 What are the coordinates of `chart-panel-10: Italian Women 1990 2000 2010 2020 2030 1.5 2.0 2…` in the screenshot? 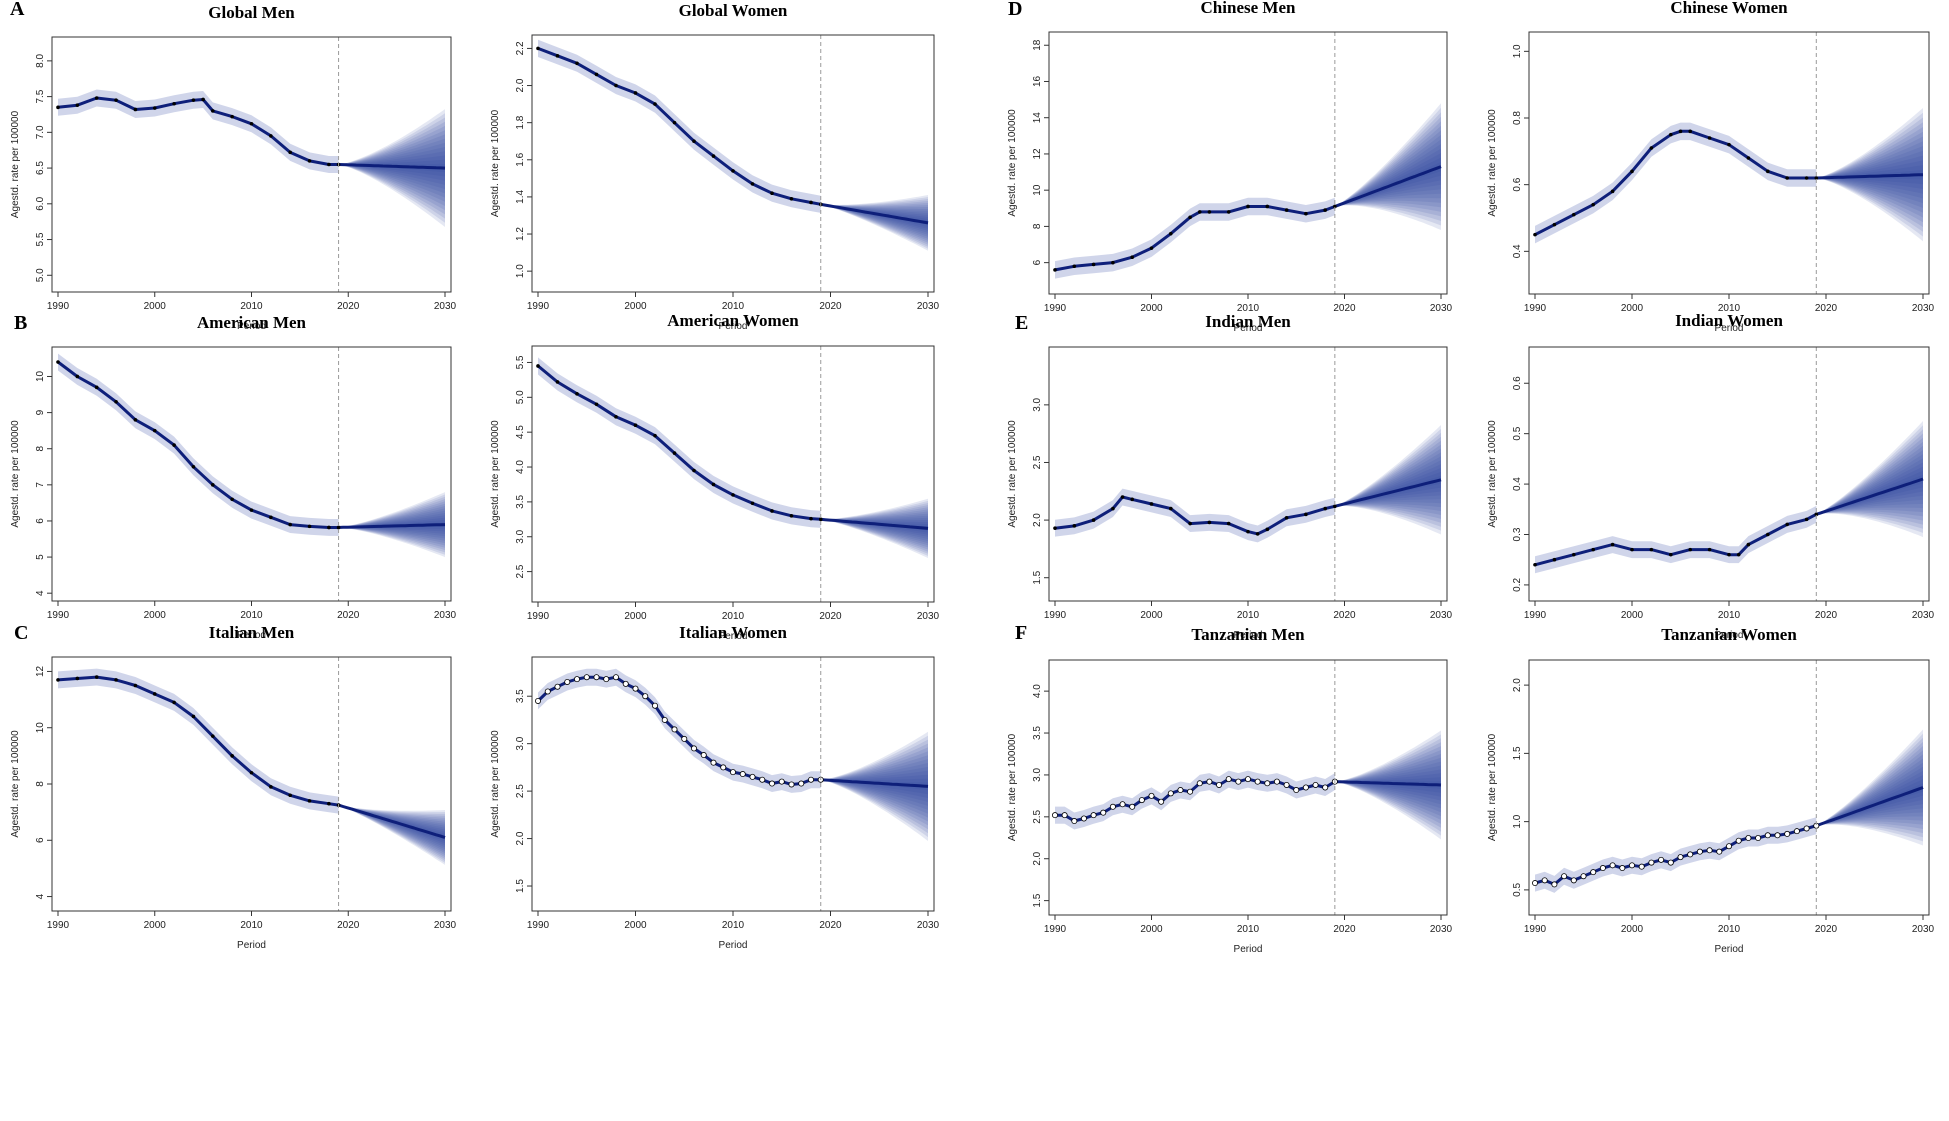 It's located at (715, 787).